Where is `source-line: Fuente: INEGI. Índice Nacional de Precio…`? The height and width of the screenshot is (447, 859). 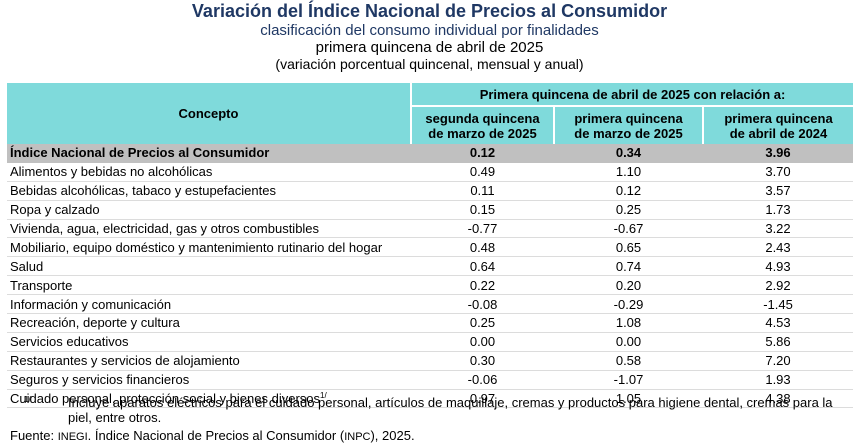
source-line: Fuente: INEGI. Índice Nacional de Precio… is located at coordinates (212, 436).